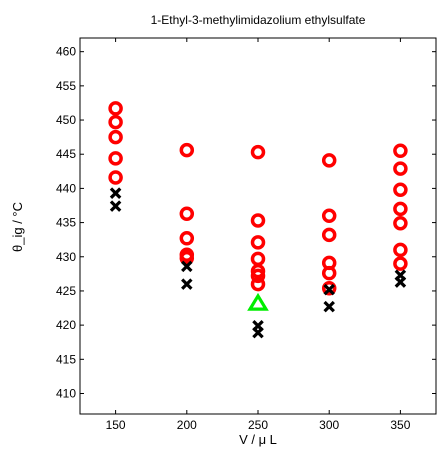 This screenshot has height=451, width=437. Describe the element at coordinates (66, 325) in the screenshot. I see `y-tick-label: 420` at that location.